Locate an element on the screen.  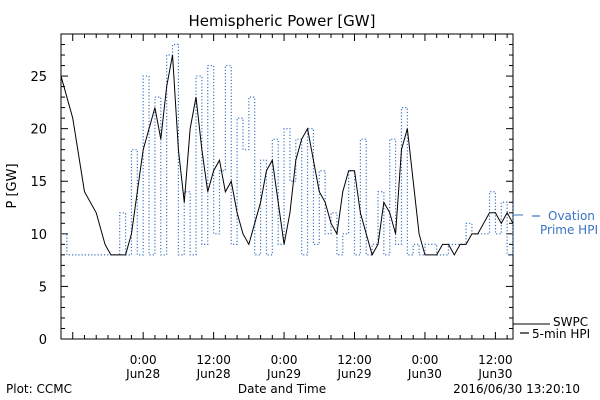
y-tick-label: 10 is located at coordinates (38, 235).